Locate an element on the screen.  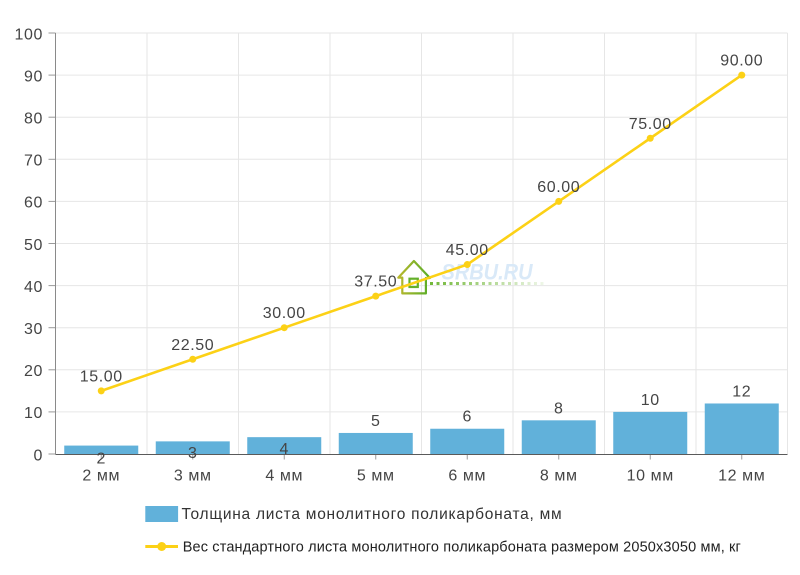
svg-text: 40 is located at coordinates (33, 287).